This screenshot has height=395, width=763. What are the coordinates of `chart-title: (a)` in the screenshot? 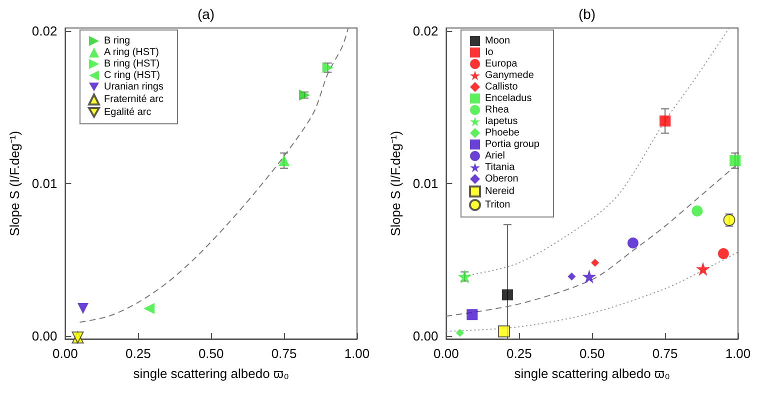 It's located at (206, 14).